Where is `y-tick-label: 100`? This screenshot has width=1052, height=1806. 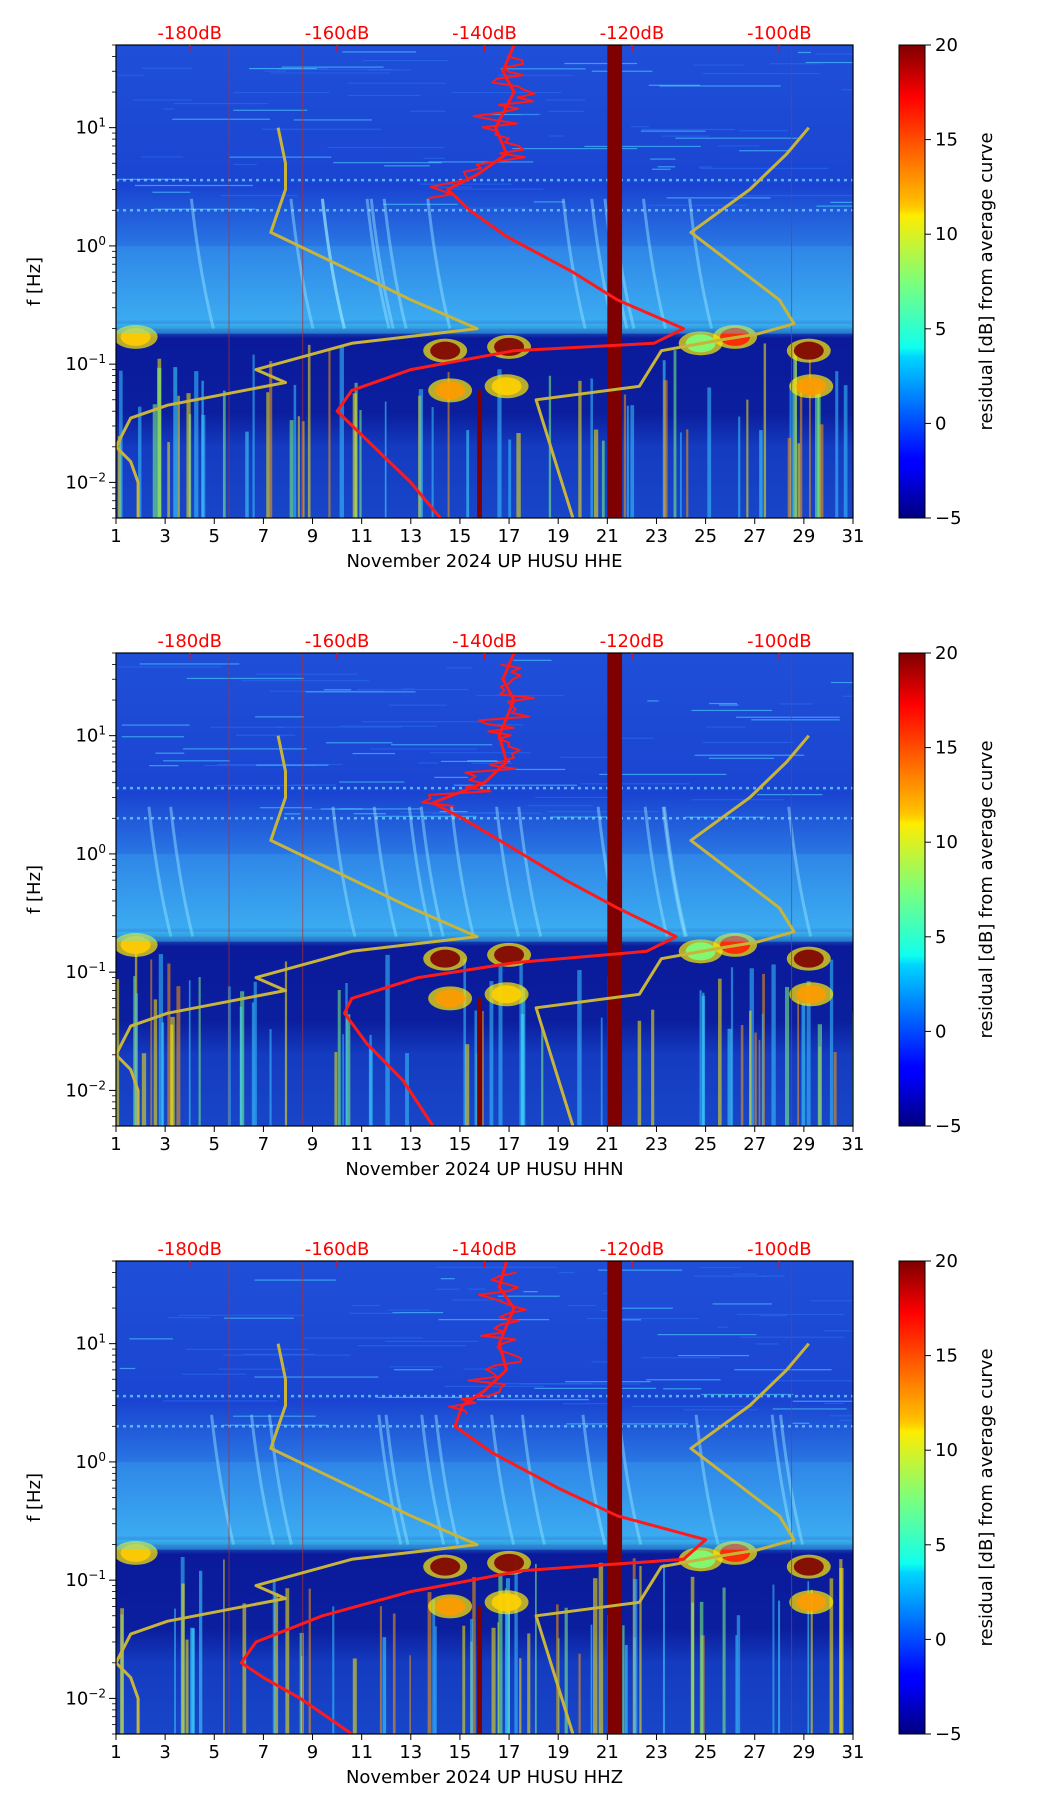
y-tick-label: 100 is located at coordinates (90, 1461).